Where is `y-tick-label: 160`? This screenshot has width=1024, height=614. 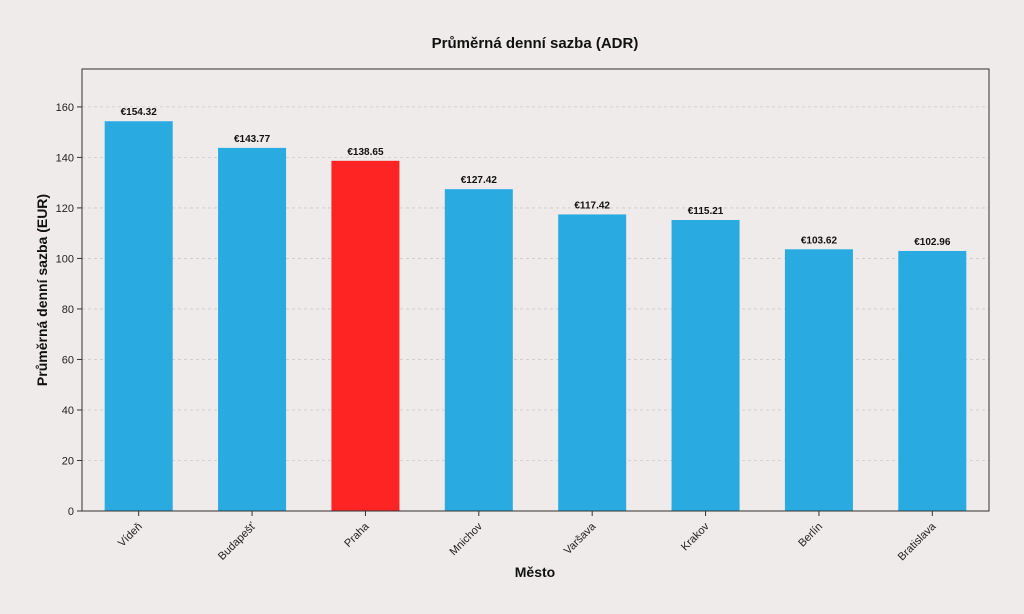 y-tick-label: 160 is located at coordinates (65, 108).